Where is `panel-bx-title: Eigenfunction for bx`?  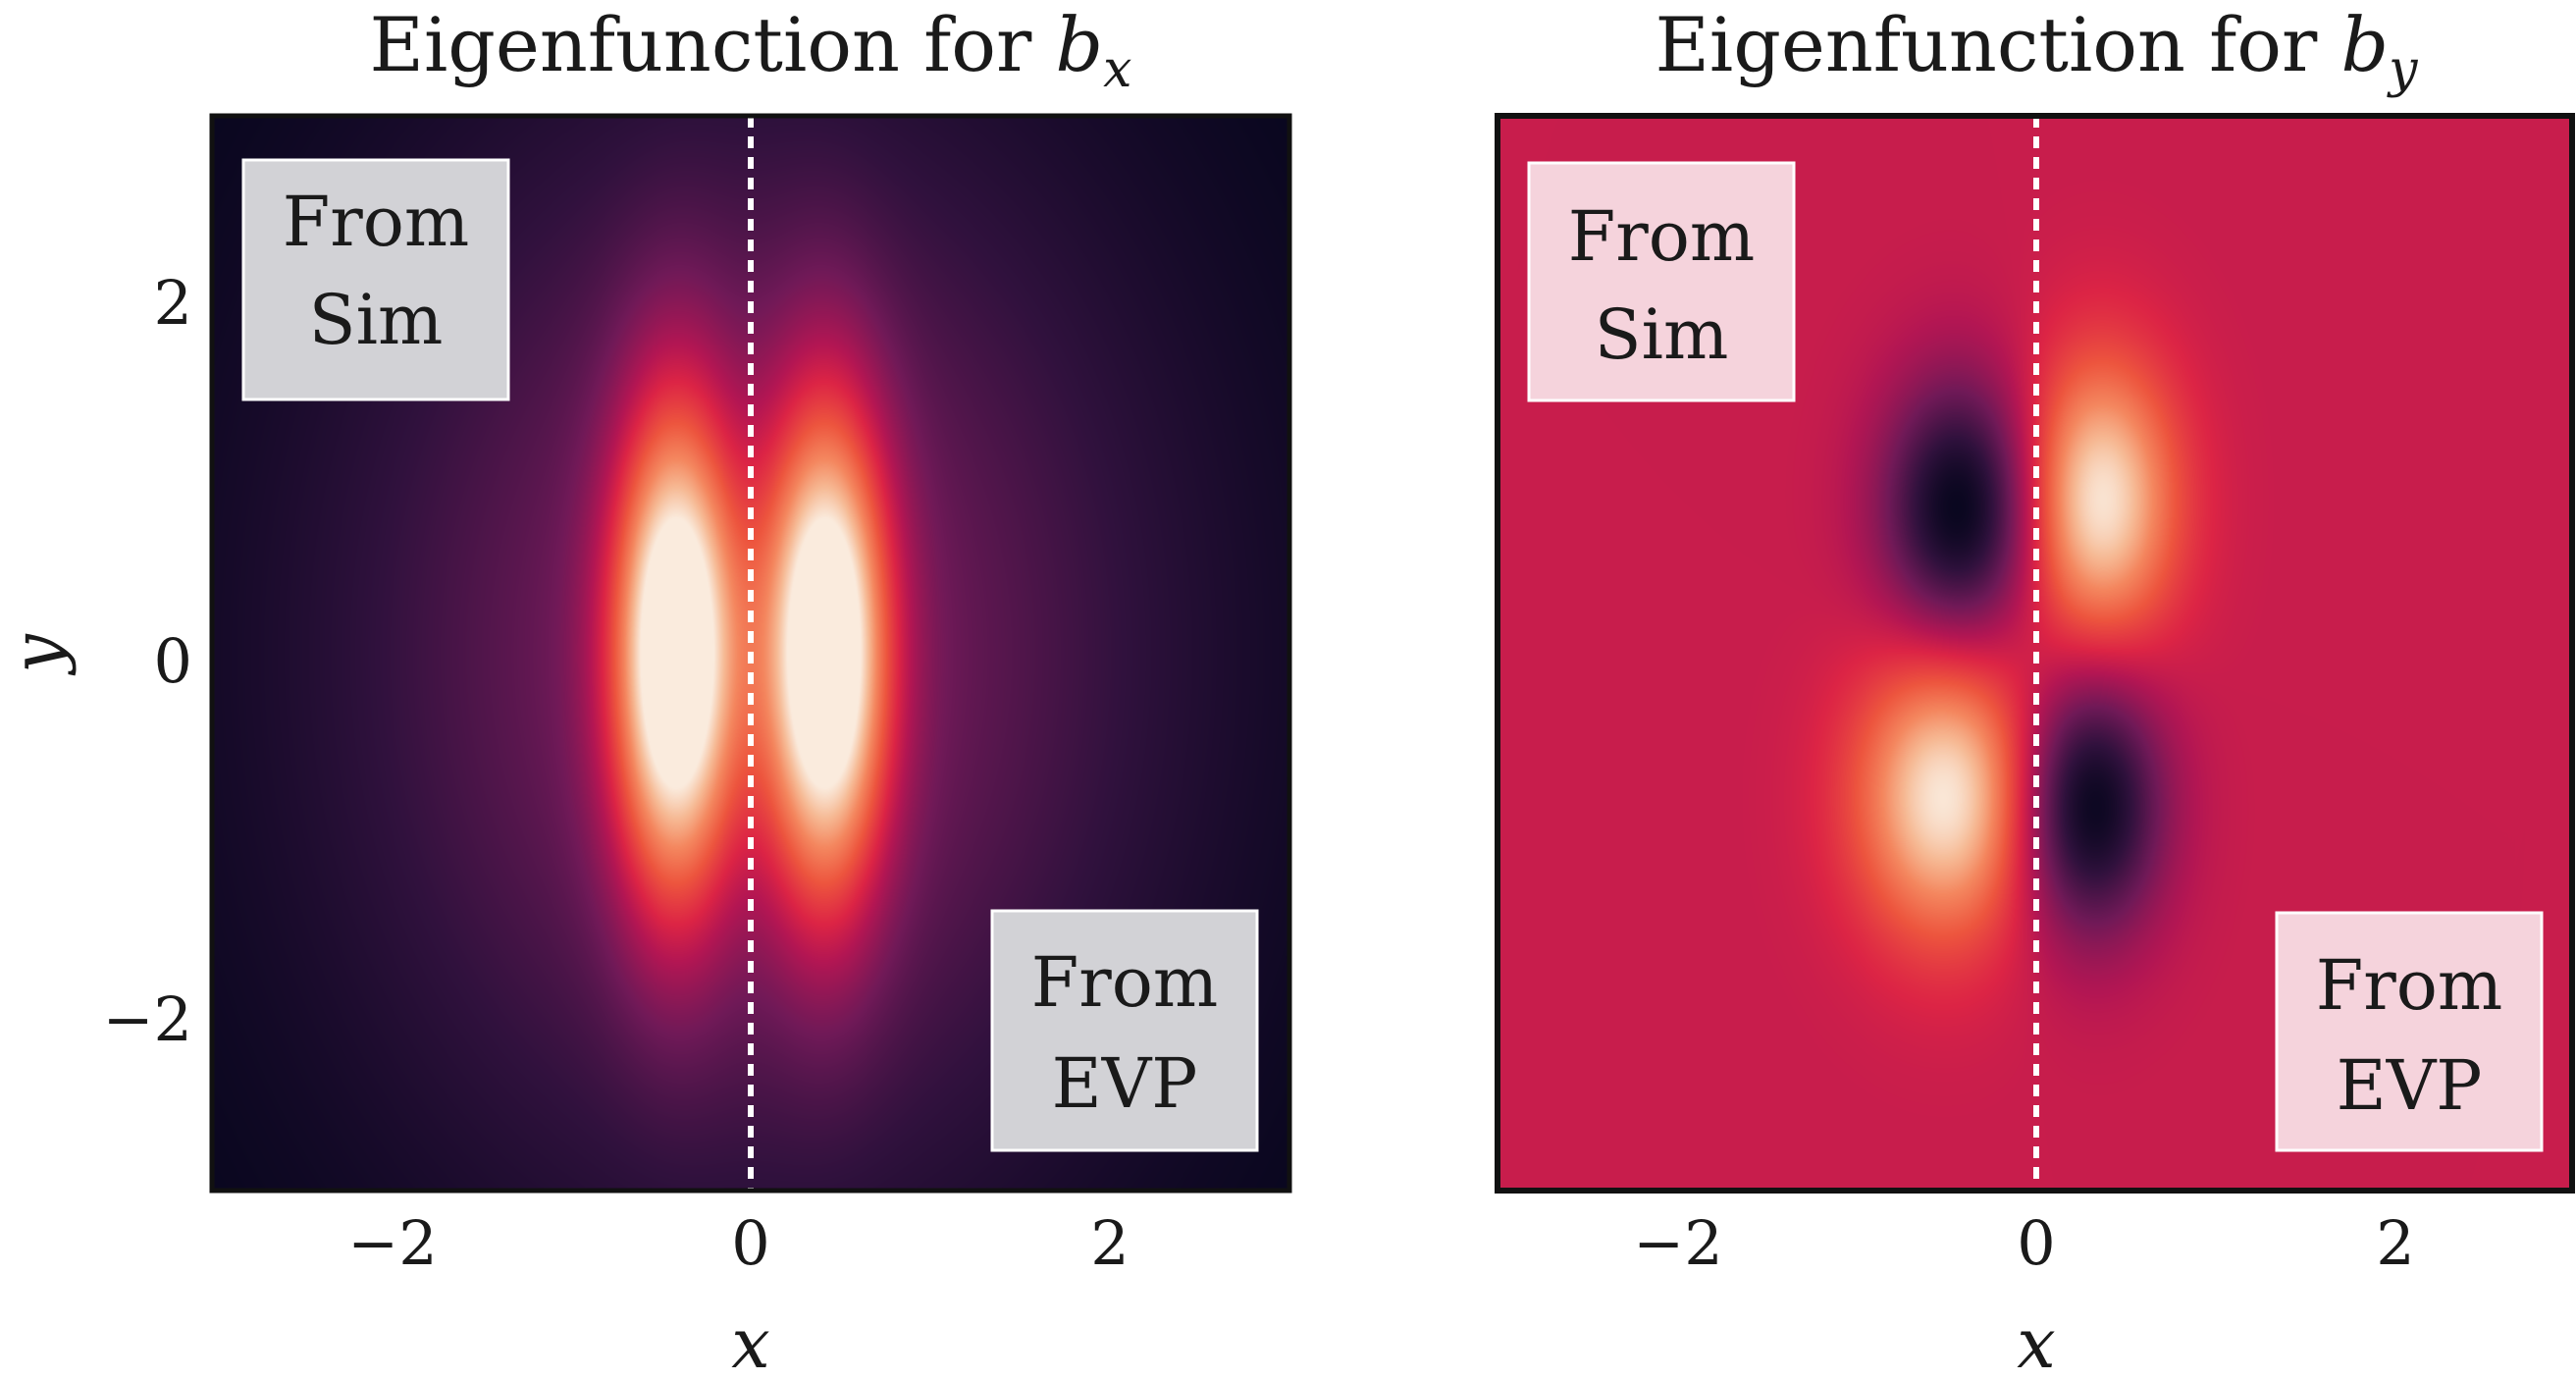
panel-bx-title: Eigenfunction for bx is located at coordinates (750, 50).